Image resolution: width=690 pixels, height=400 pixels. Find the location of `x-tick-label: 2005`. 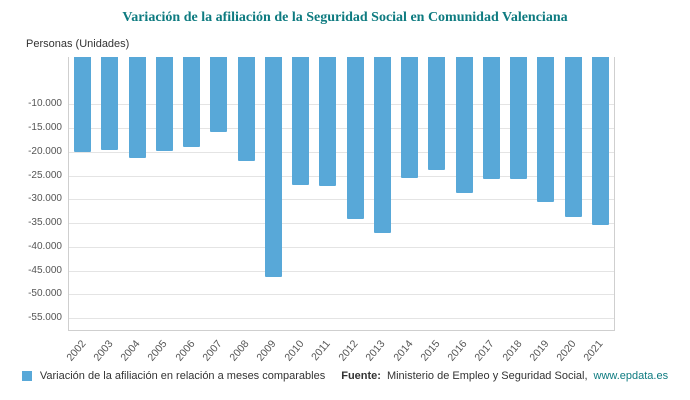

x-tick-label: 2005 is located at coordinates (157, 351).